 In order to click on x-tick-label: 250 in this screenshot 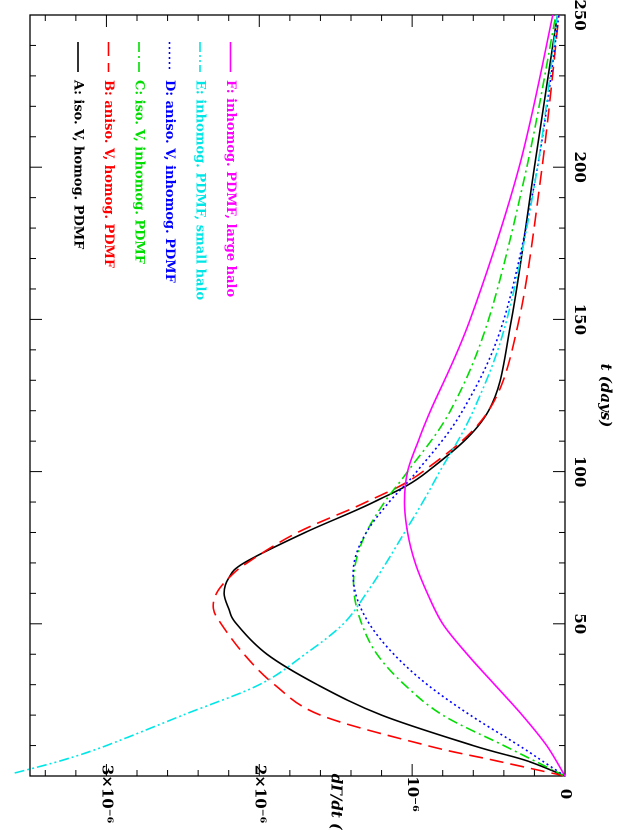, I will do `click(580, 15)`.